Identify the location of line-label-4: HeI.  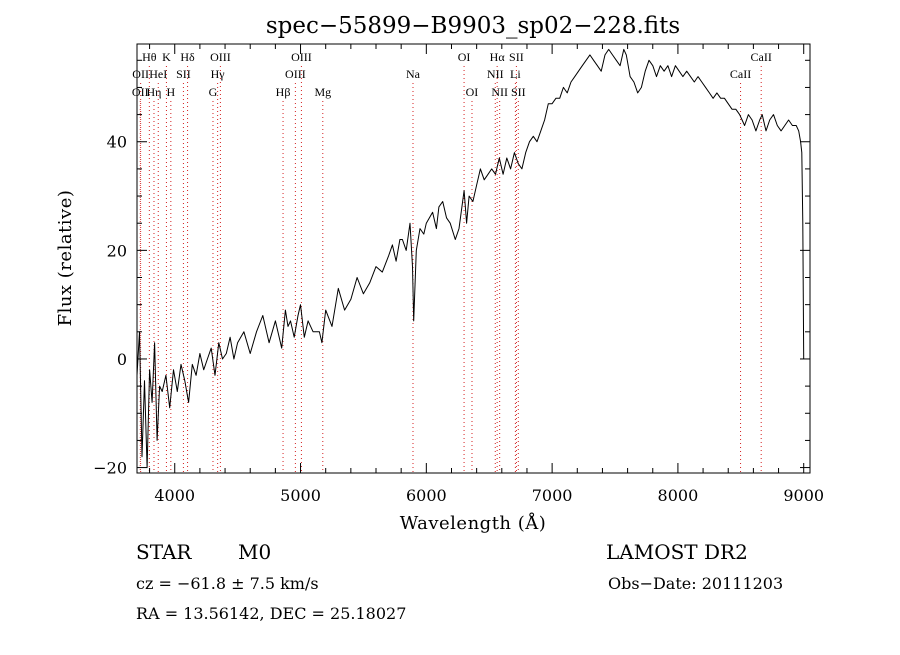
(158, 74).